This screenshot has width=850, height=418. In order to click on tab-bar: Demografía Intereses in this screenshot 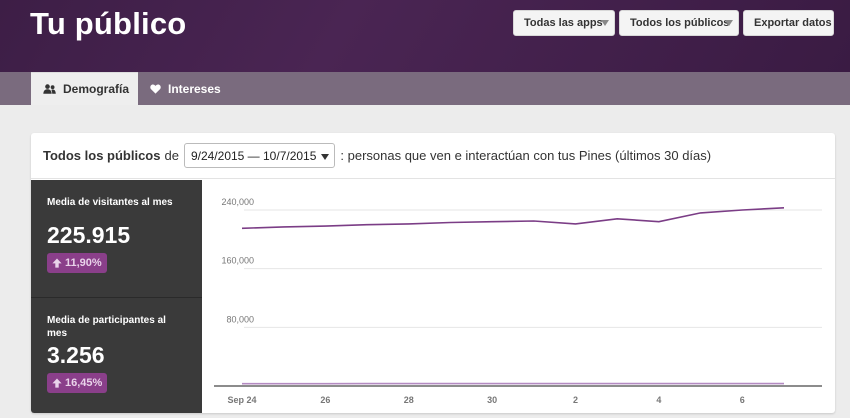, I will do `click(425, 88)`.